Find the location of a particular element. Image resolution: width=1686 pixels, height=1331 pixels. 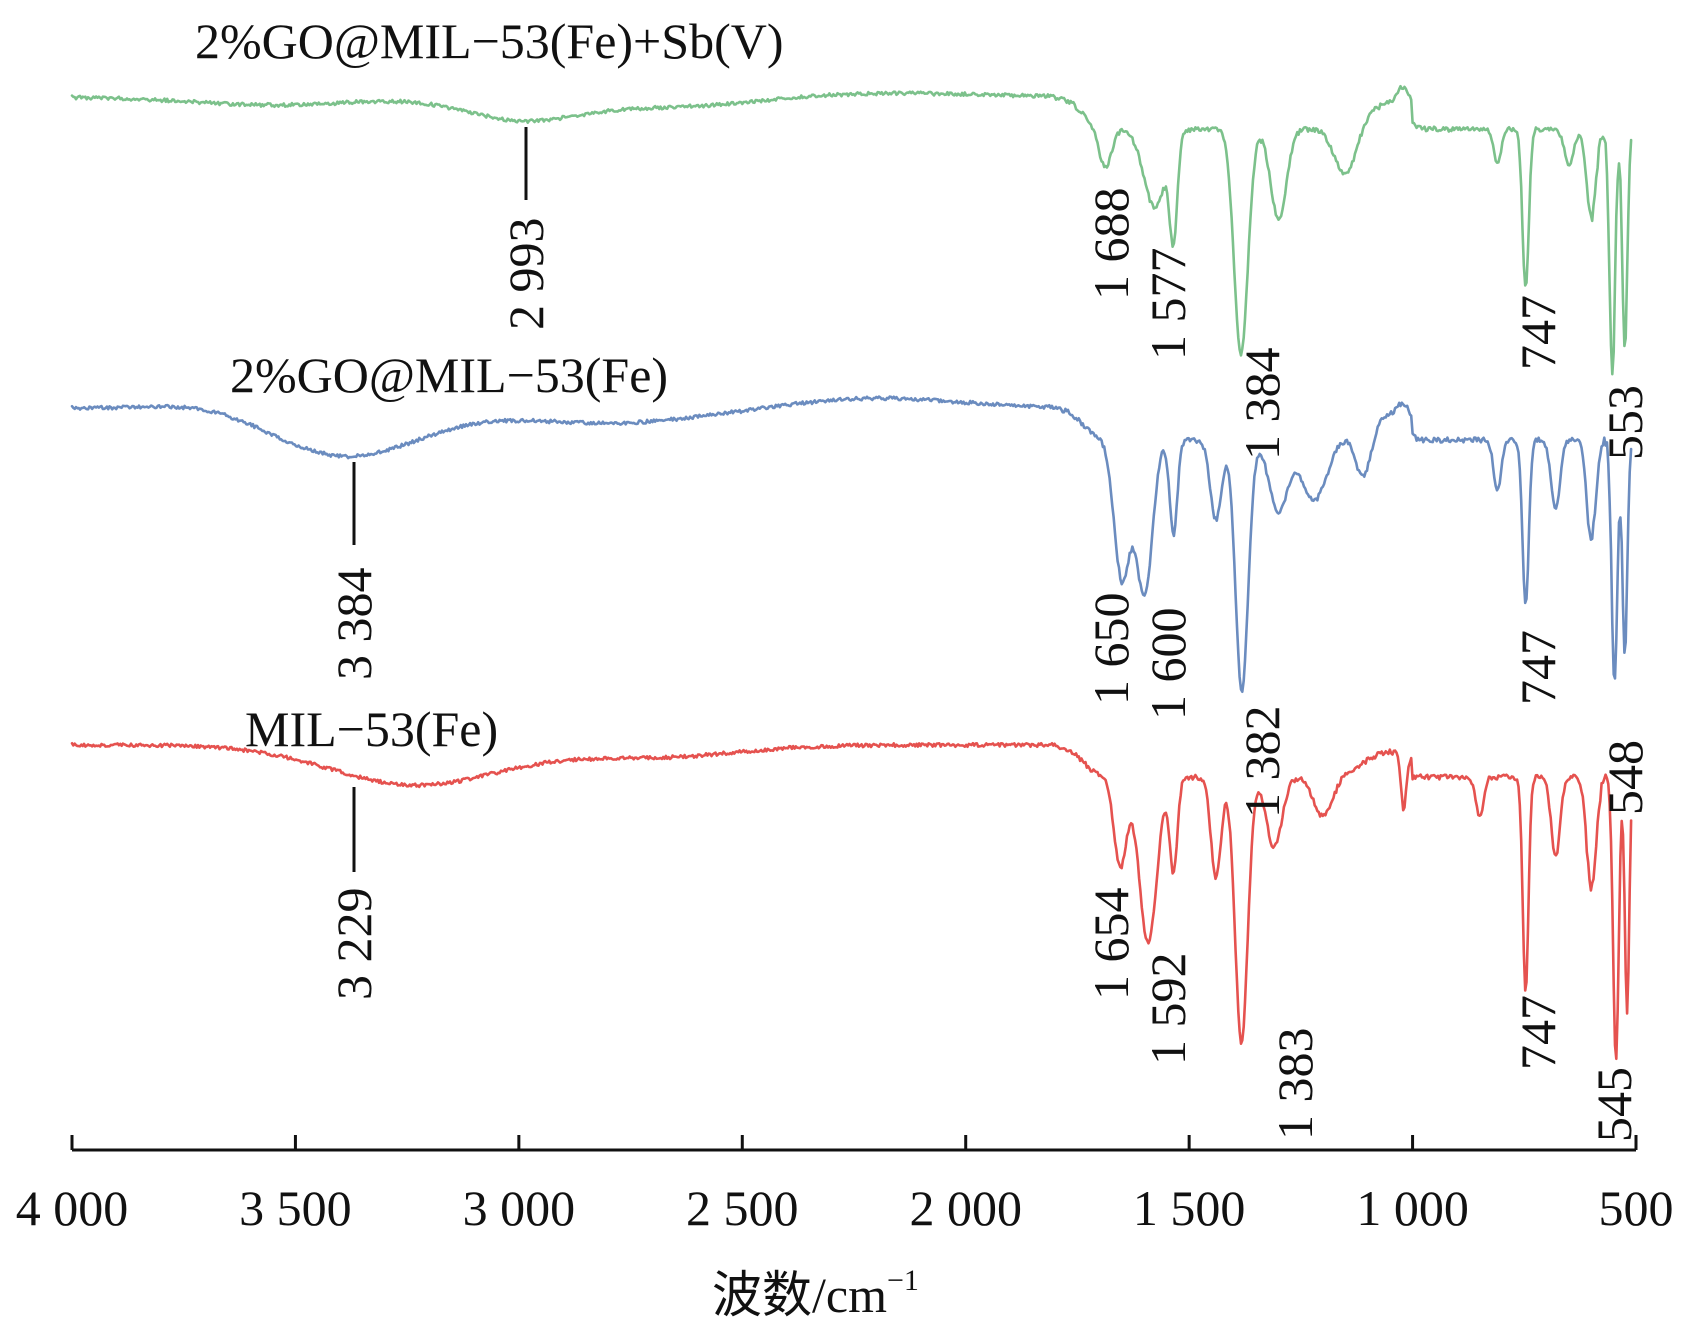

x-tick-label: 3 000 is located at coordinates (519, 1208).